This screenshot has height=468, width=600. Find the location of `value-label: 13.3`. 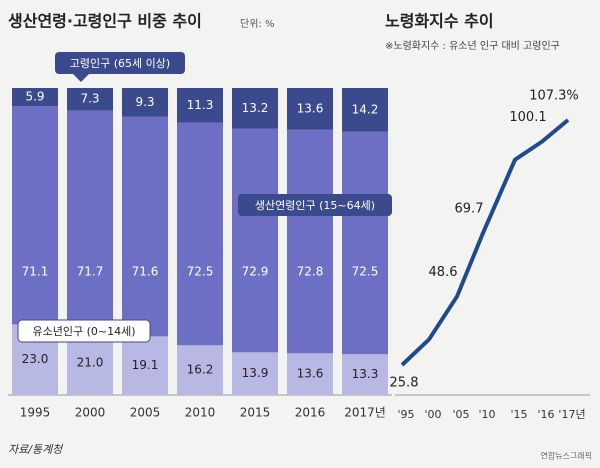

value-label: 13.3 is located at coordinates (365, 374).